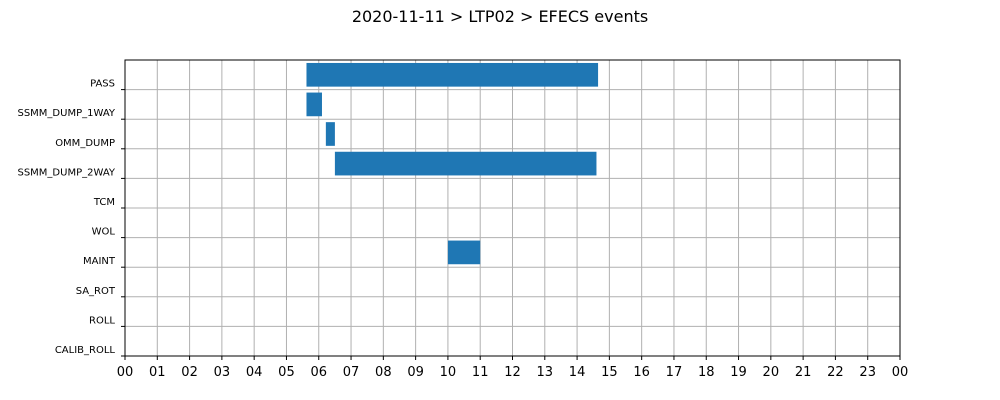  Describe the element at coordinates (85, 350) in the screenshot. I see `y-tick-label: CALIB_ROLL` at that location.